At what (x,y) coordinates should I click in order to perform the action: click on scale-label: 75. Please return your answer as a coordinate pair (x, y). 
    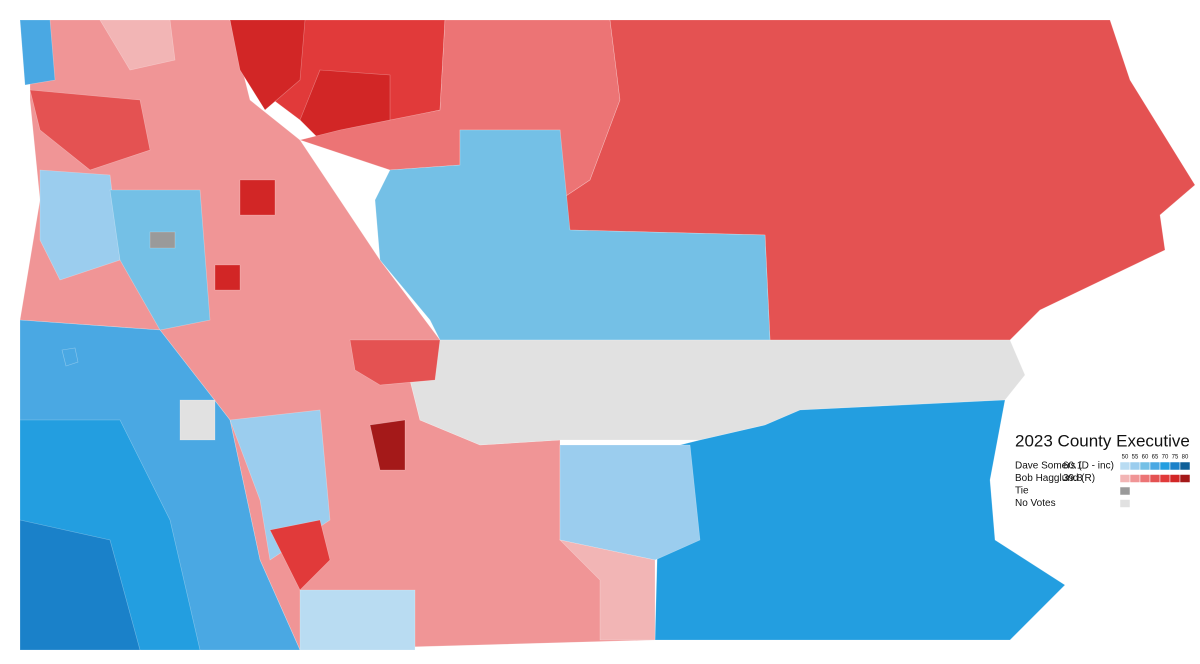
    Looking at the image, I should click on (1175, 458).